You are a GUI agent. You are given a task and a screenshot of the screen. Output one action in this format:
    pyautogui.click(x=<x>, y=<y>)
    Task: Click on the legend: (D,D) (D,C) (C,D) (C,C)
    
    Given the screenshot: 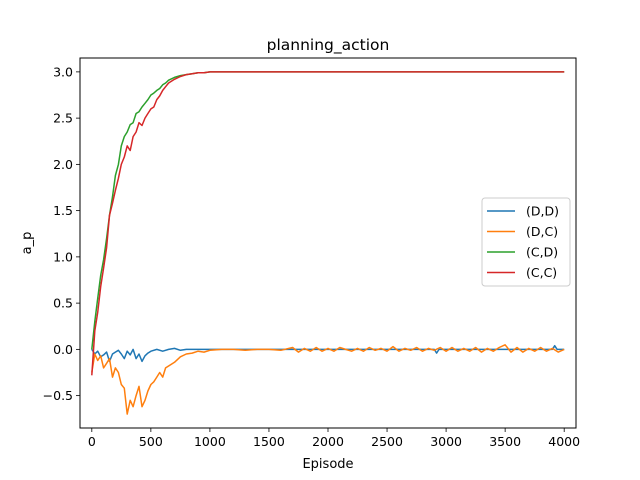 What is the action you would take?
    pyautogui.click(x=526, y=242)
    